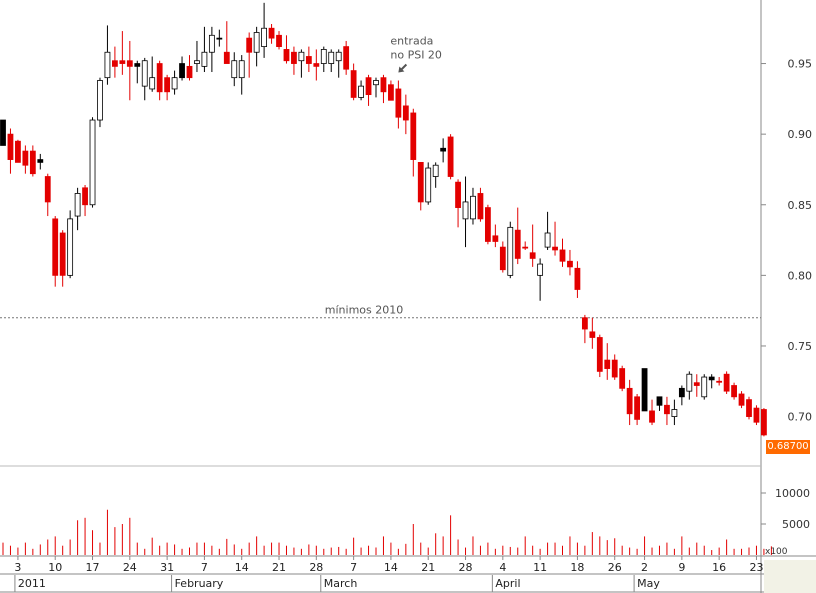 The image size is (816, 593). I want to click on date-tick-label: 24, so click(130, 567).